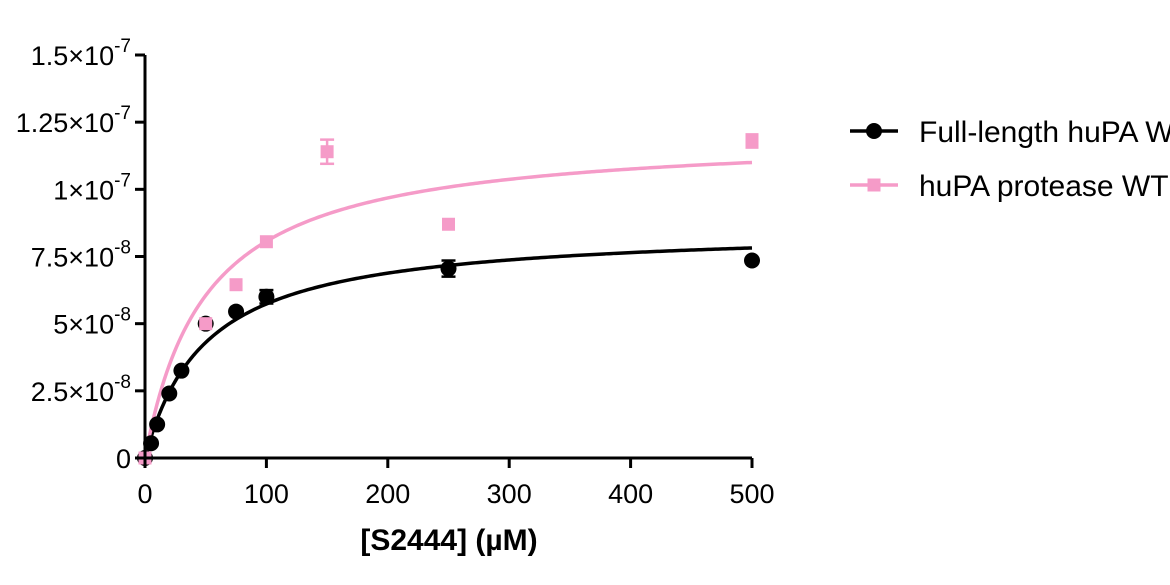 The height and width of the screenshot is (585, 1170). Describe the element at coordinates (123, 459) in the screenshot. I see `y-tick-label: 0` at that location.